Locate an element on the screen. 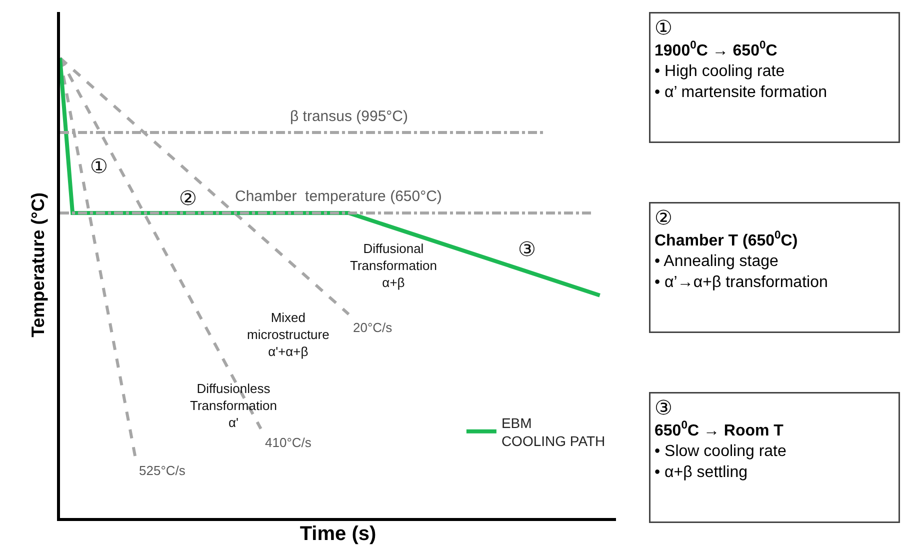 The height and width of the screenshot is (553, 901). ref-line-label: β transus (995°C) is located at coordinates (349, 116).